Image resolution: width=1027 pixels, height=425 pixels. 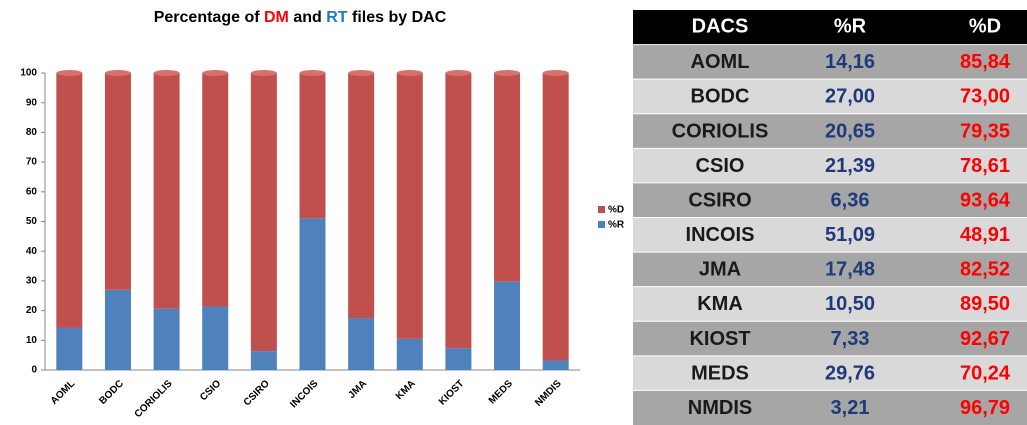 I want to click on table-cell: 96,79, so click(x=985, y=408).